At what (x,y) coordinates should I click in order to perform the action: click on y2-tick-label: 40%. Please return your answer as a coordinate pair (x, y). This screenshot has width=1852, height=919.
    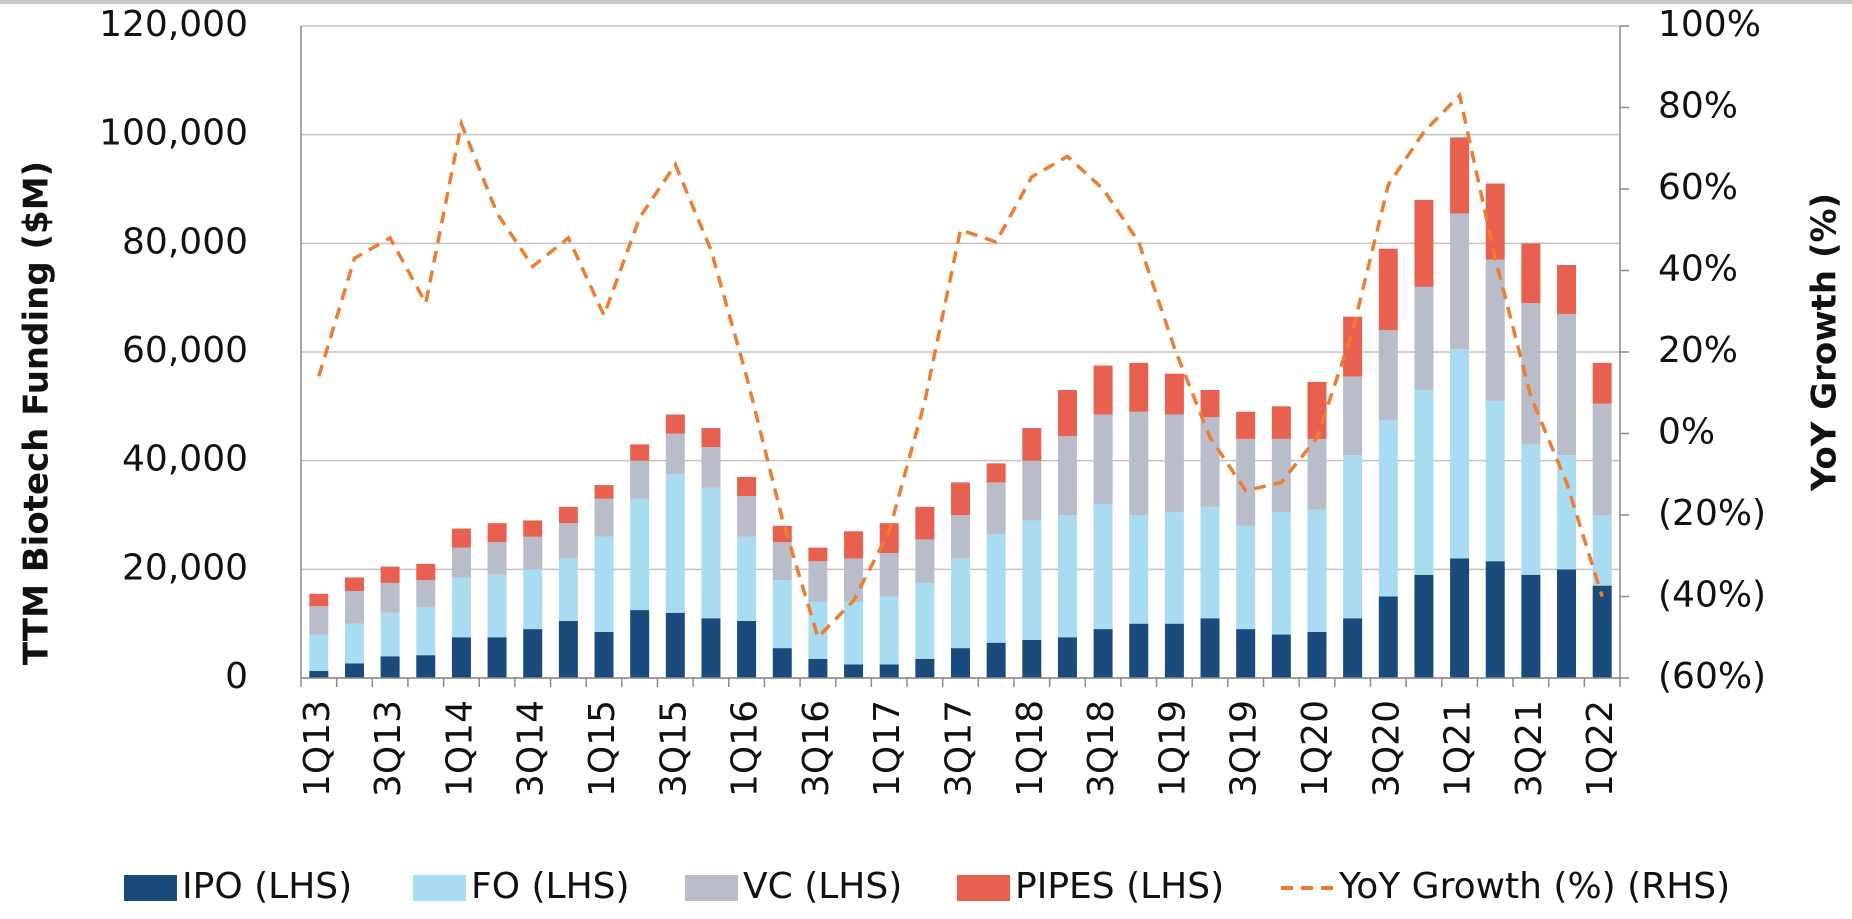
    Looking at the image, I should click on (1698, 269).